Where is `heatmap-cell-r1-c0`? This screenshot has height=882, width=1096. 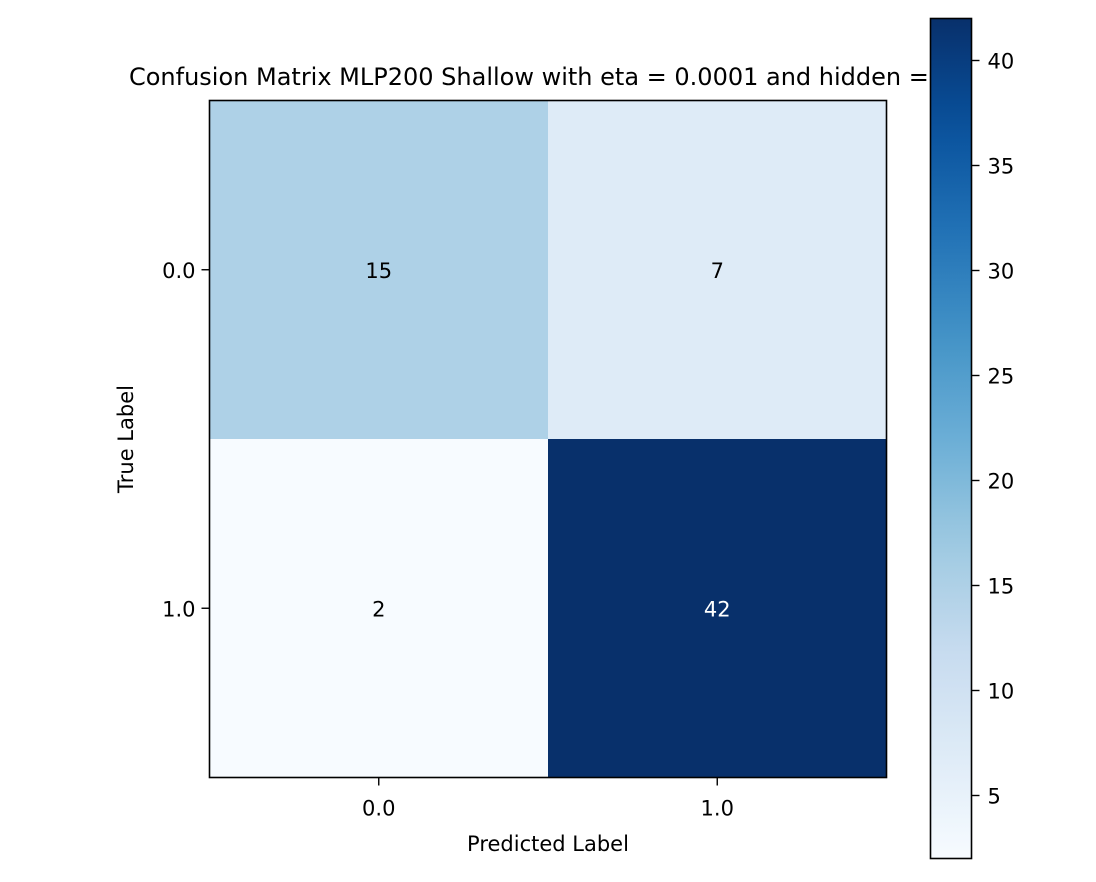
heatmap-cell-r1-c0 is located at coordinates (379, 608).